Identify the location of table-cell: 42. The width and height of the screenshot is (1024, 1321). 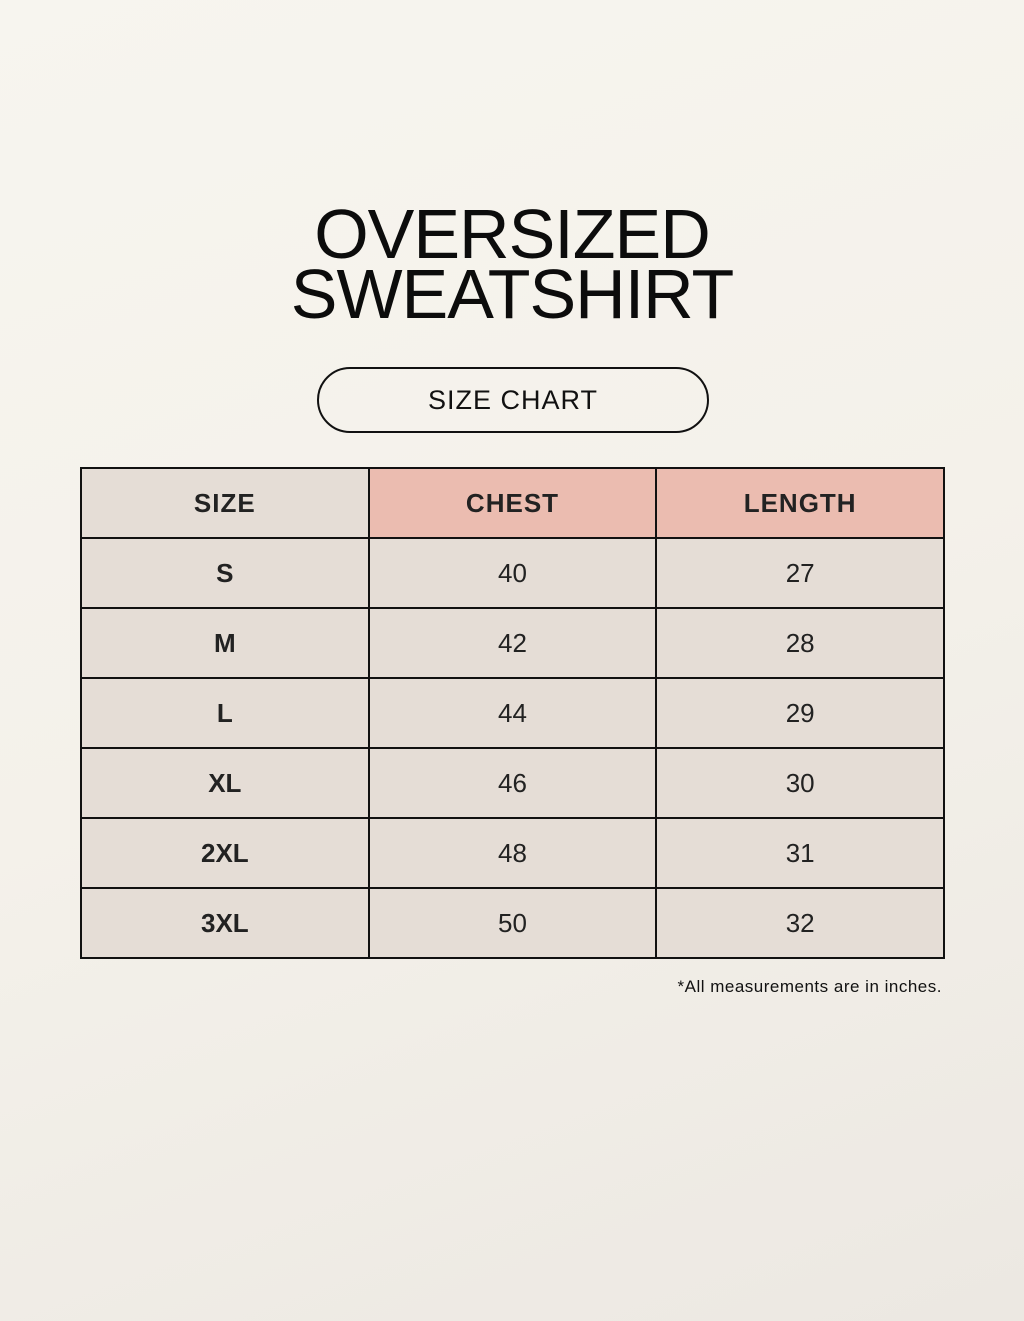
(512, 643).